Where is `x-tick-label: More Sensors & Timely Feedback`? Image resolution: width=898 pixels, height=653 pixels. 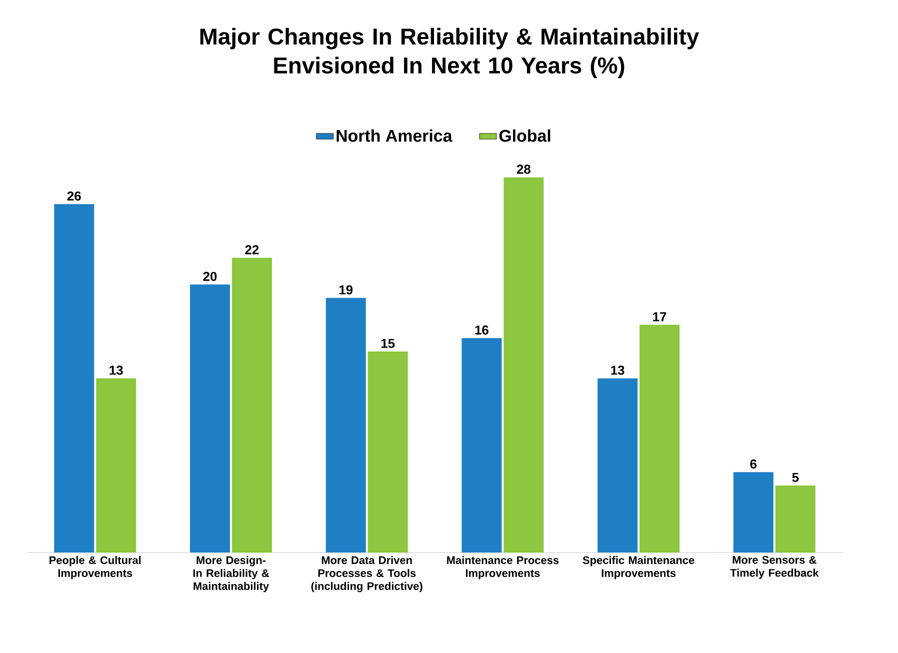
x-tick-label: More Sensors & Timely Feedback is located at coordinates (774, 567).